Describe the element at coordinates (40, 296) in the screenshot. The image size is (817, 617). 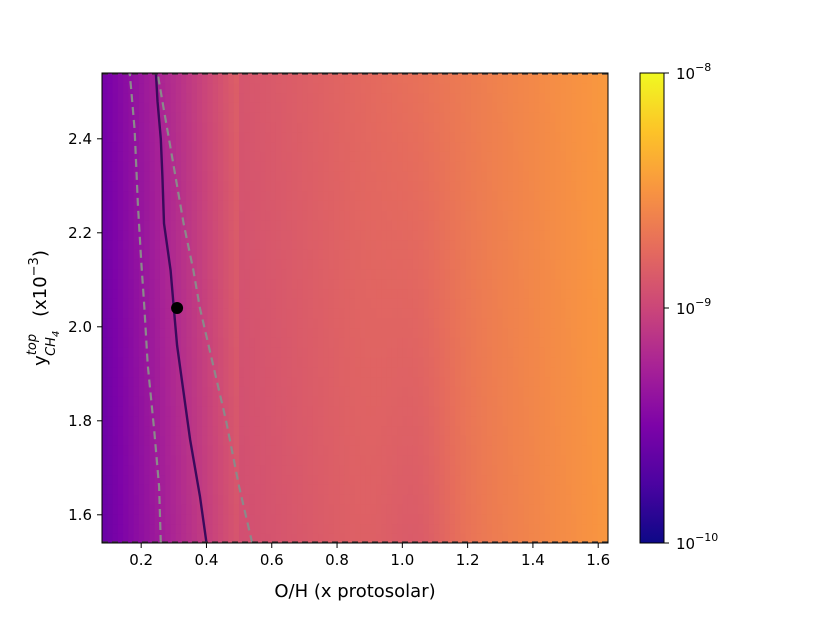
I see `y-label-suffix-prefix: (x10` at that location.